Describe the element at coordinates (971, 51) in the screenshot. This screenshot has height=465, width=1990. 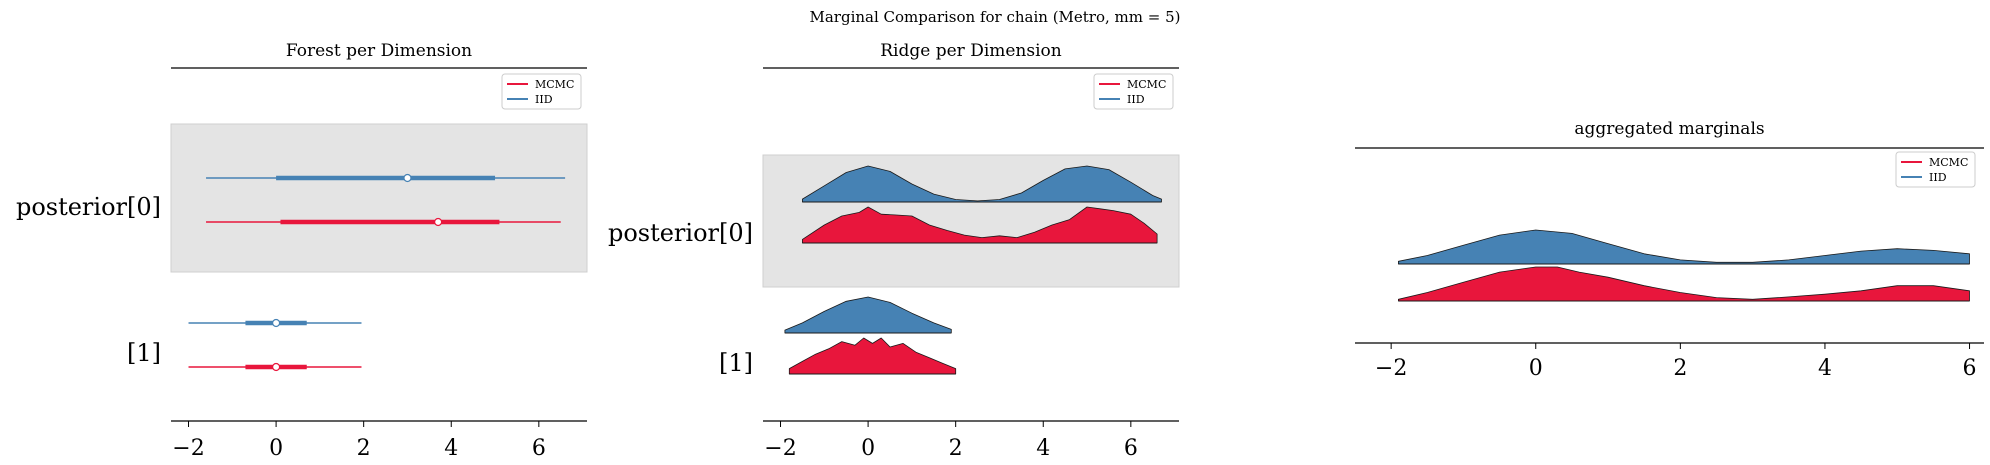
I see `panel-title: Ridge per Dimension` at that location.